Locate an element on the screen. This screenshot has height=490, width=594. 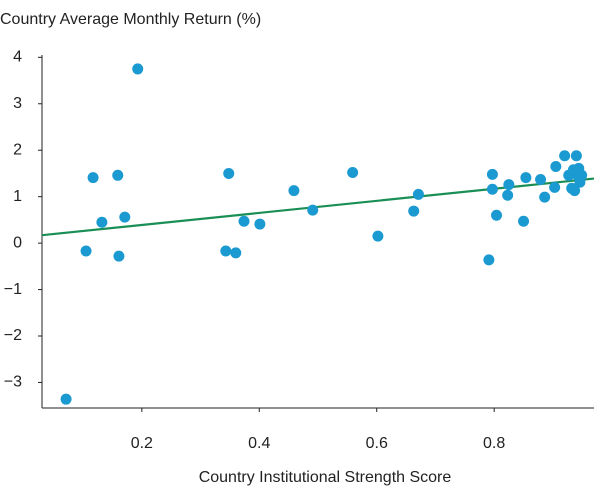
y-tick-label: 4 is located at coordinates (17, 57).